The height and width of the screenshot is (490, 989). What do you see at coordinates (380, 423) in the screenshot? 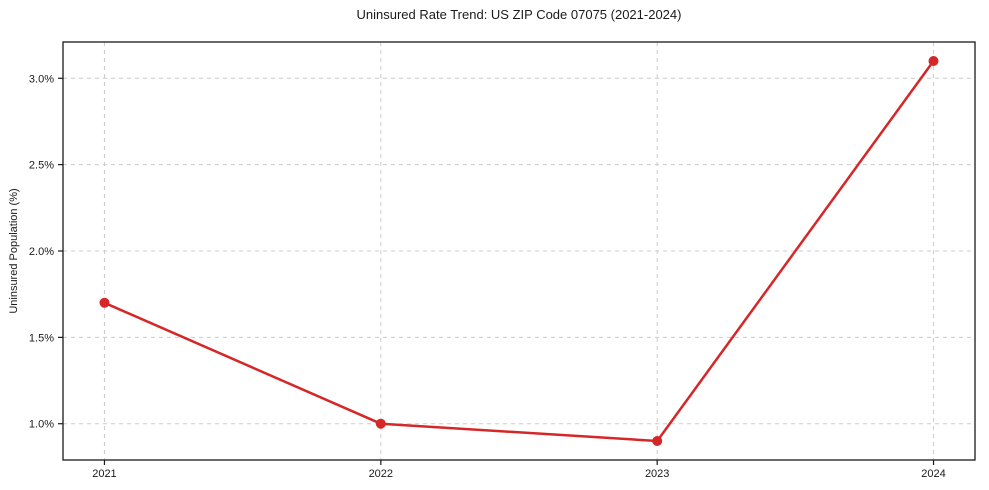
I see `data-point-2022` at bounding box center [380, 423].